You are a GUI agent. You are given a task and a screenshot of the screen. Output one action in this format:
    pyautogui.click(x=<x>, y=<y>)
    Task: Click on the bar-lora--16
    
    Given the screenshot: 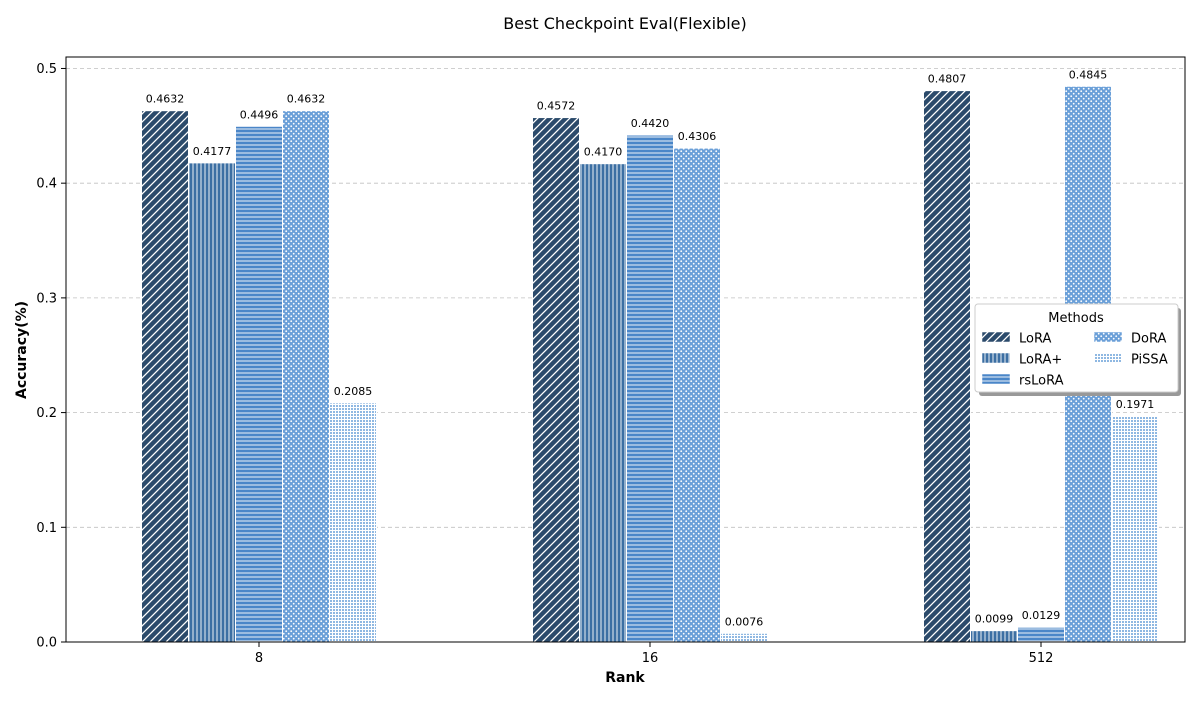 What is the action you would take?
    pyautogui.click(x=603, y=403)
    